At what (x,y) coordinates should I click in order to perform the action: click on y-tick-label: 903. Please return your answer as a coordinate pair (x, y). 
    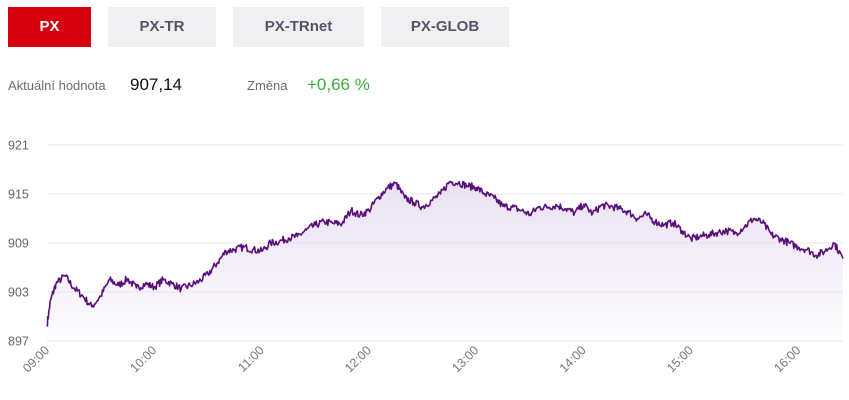
    Looking at the image, I should click on (18, 293).